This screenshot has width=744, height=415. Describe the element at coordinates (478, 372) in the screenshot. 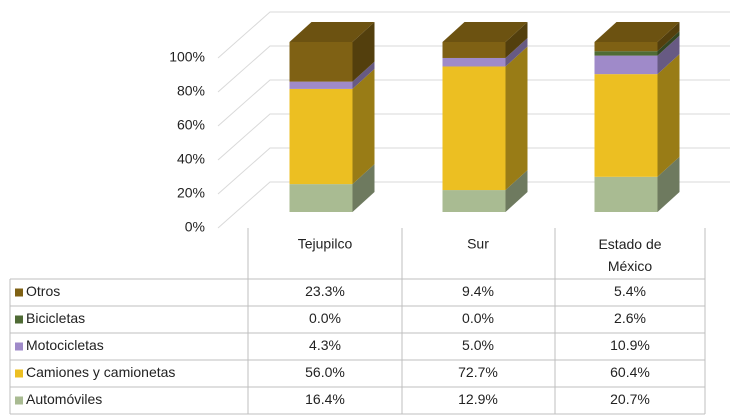

I see `table-cell: 72.7%` at that location.